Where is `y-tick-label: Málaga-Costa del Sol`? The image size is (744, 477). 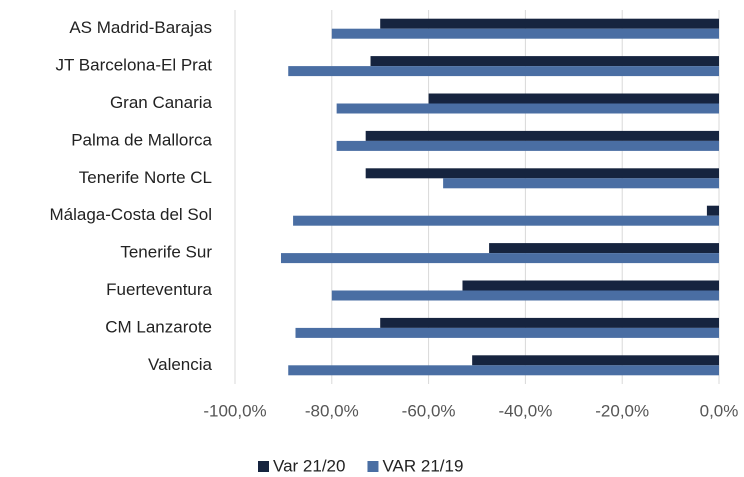 y-tick-label: Málaga-Costa del Sol is located at coordinates (130, 214).